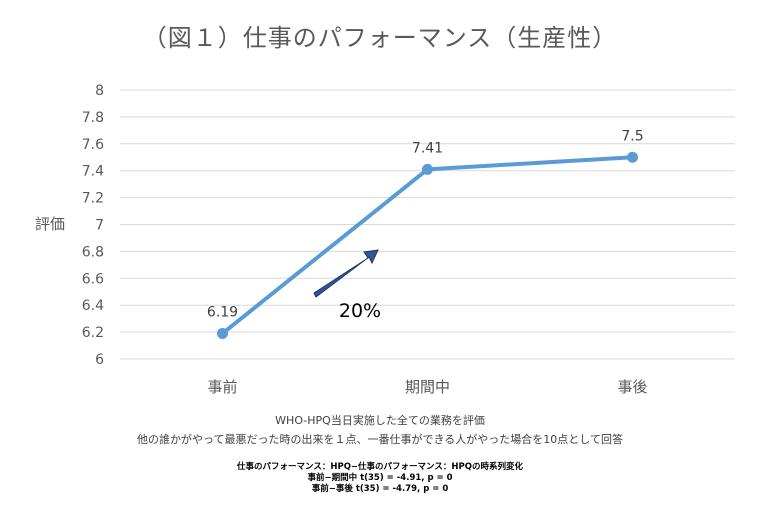 The width and height of the screenshot is (760, 508). What do you see at coordinates (93, 118) in the screenshot?
I see `y-tick-label: 7.8` at bounding box center [93, 118].